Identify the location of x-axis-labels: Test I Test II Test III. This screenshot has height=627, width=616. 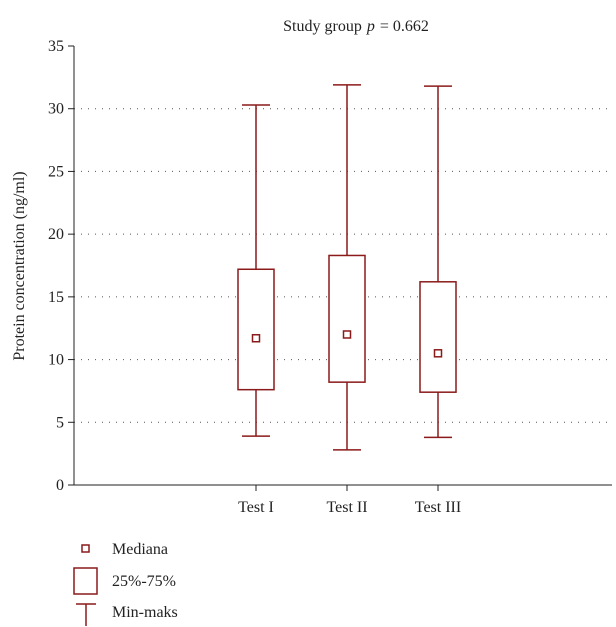
(349, 500).